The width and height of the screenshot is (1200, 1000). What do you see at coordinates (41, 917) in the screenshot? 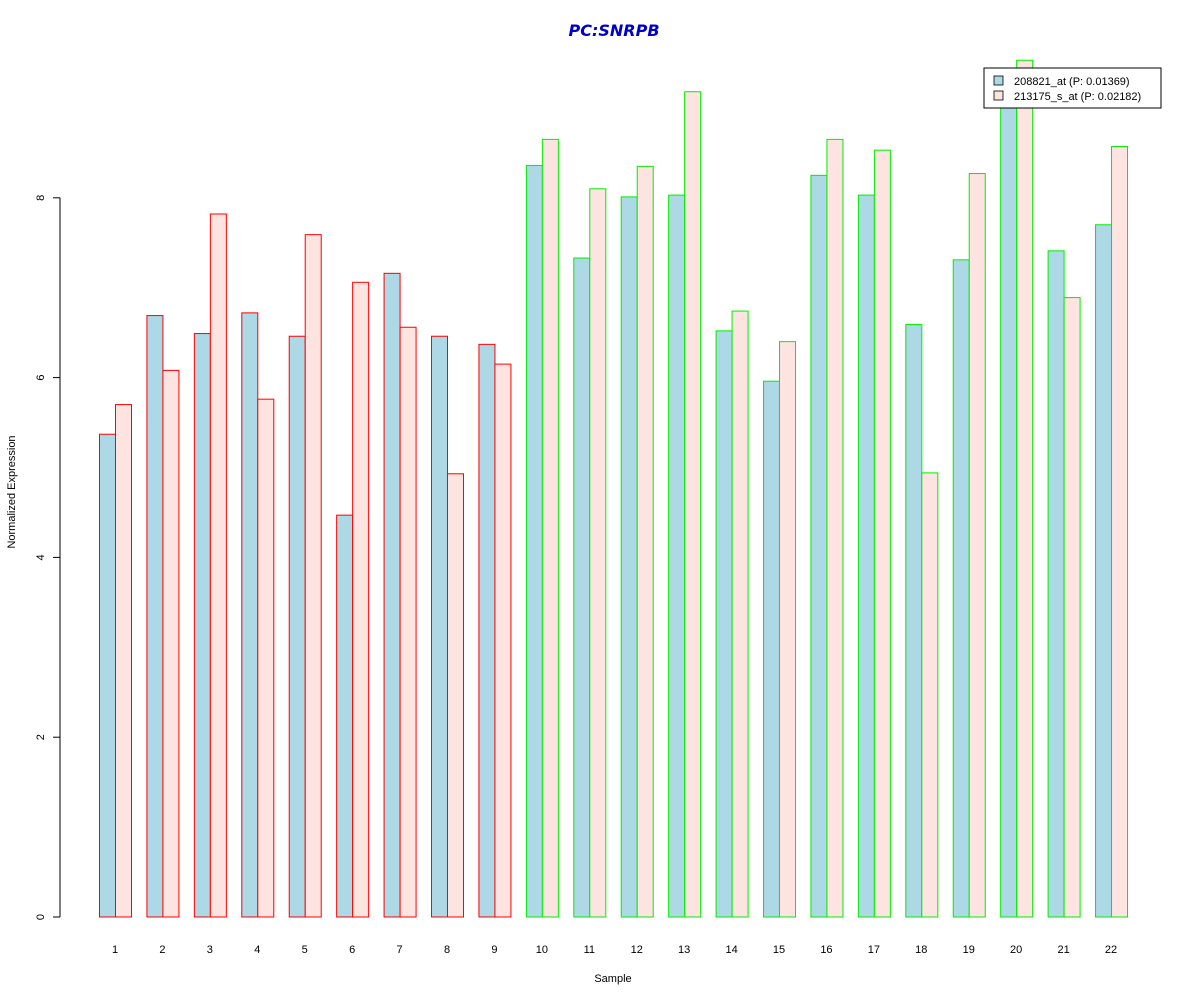
I see `y-tick-label: 0` at bounding box center [41, 917].